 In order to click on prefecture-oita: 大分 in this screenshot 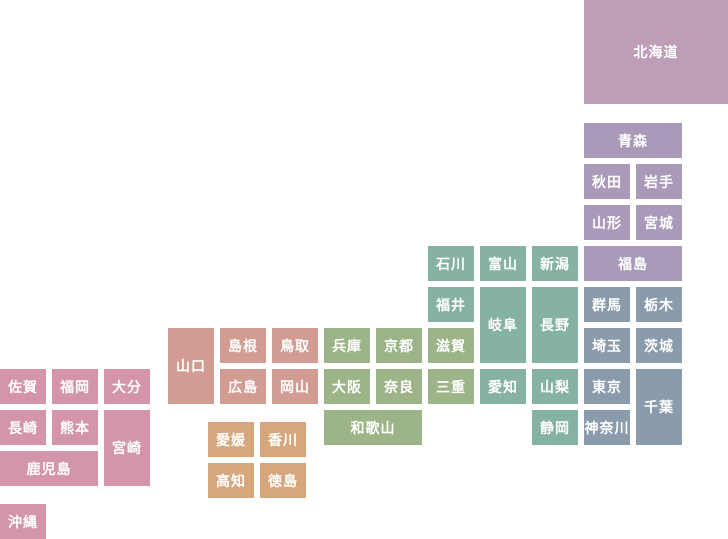, I will do `click(127, 386)`.